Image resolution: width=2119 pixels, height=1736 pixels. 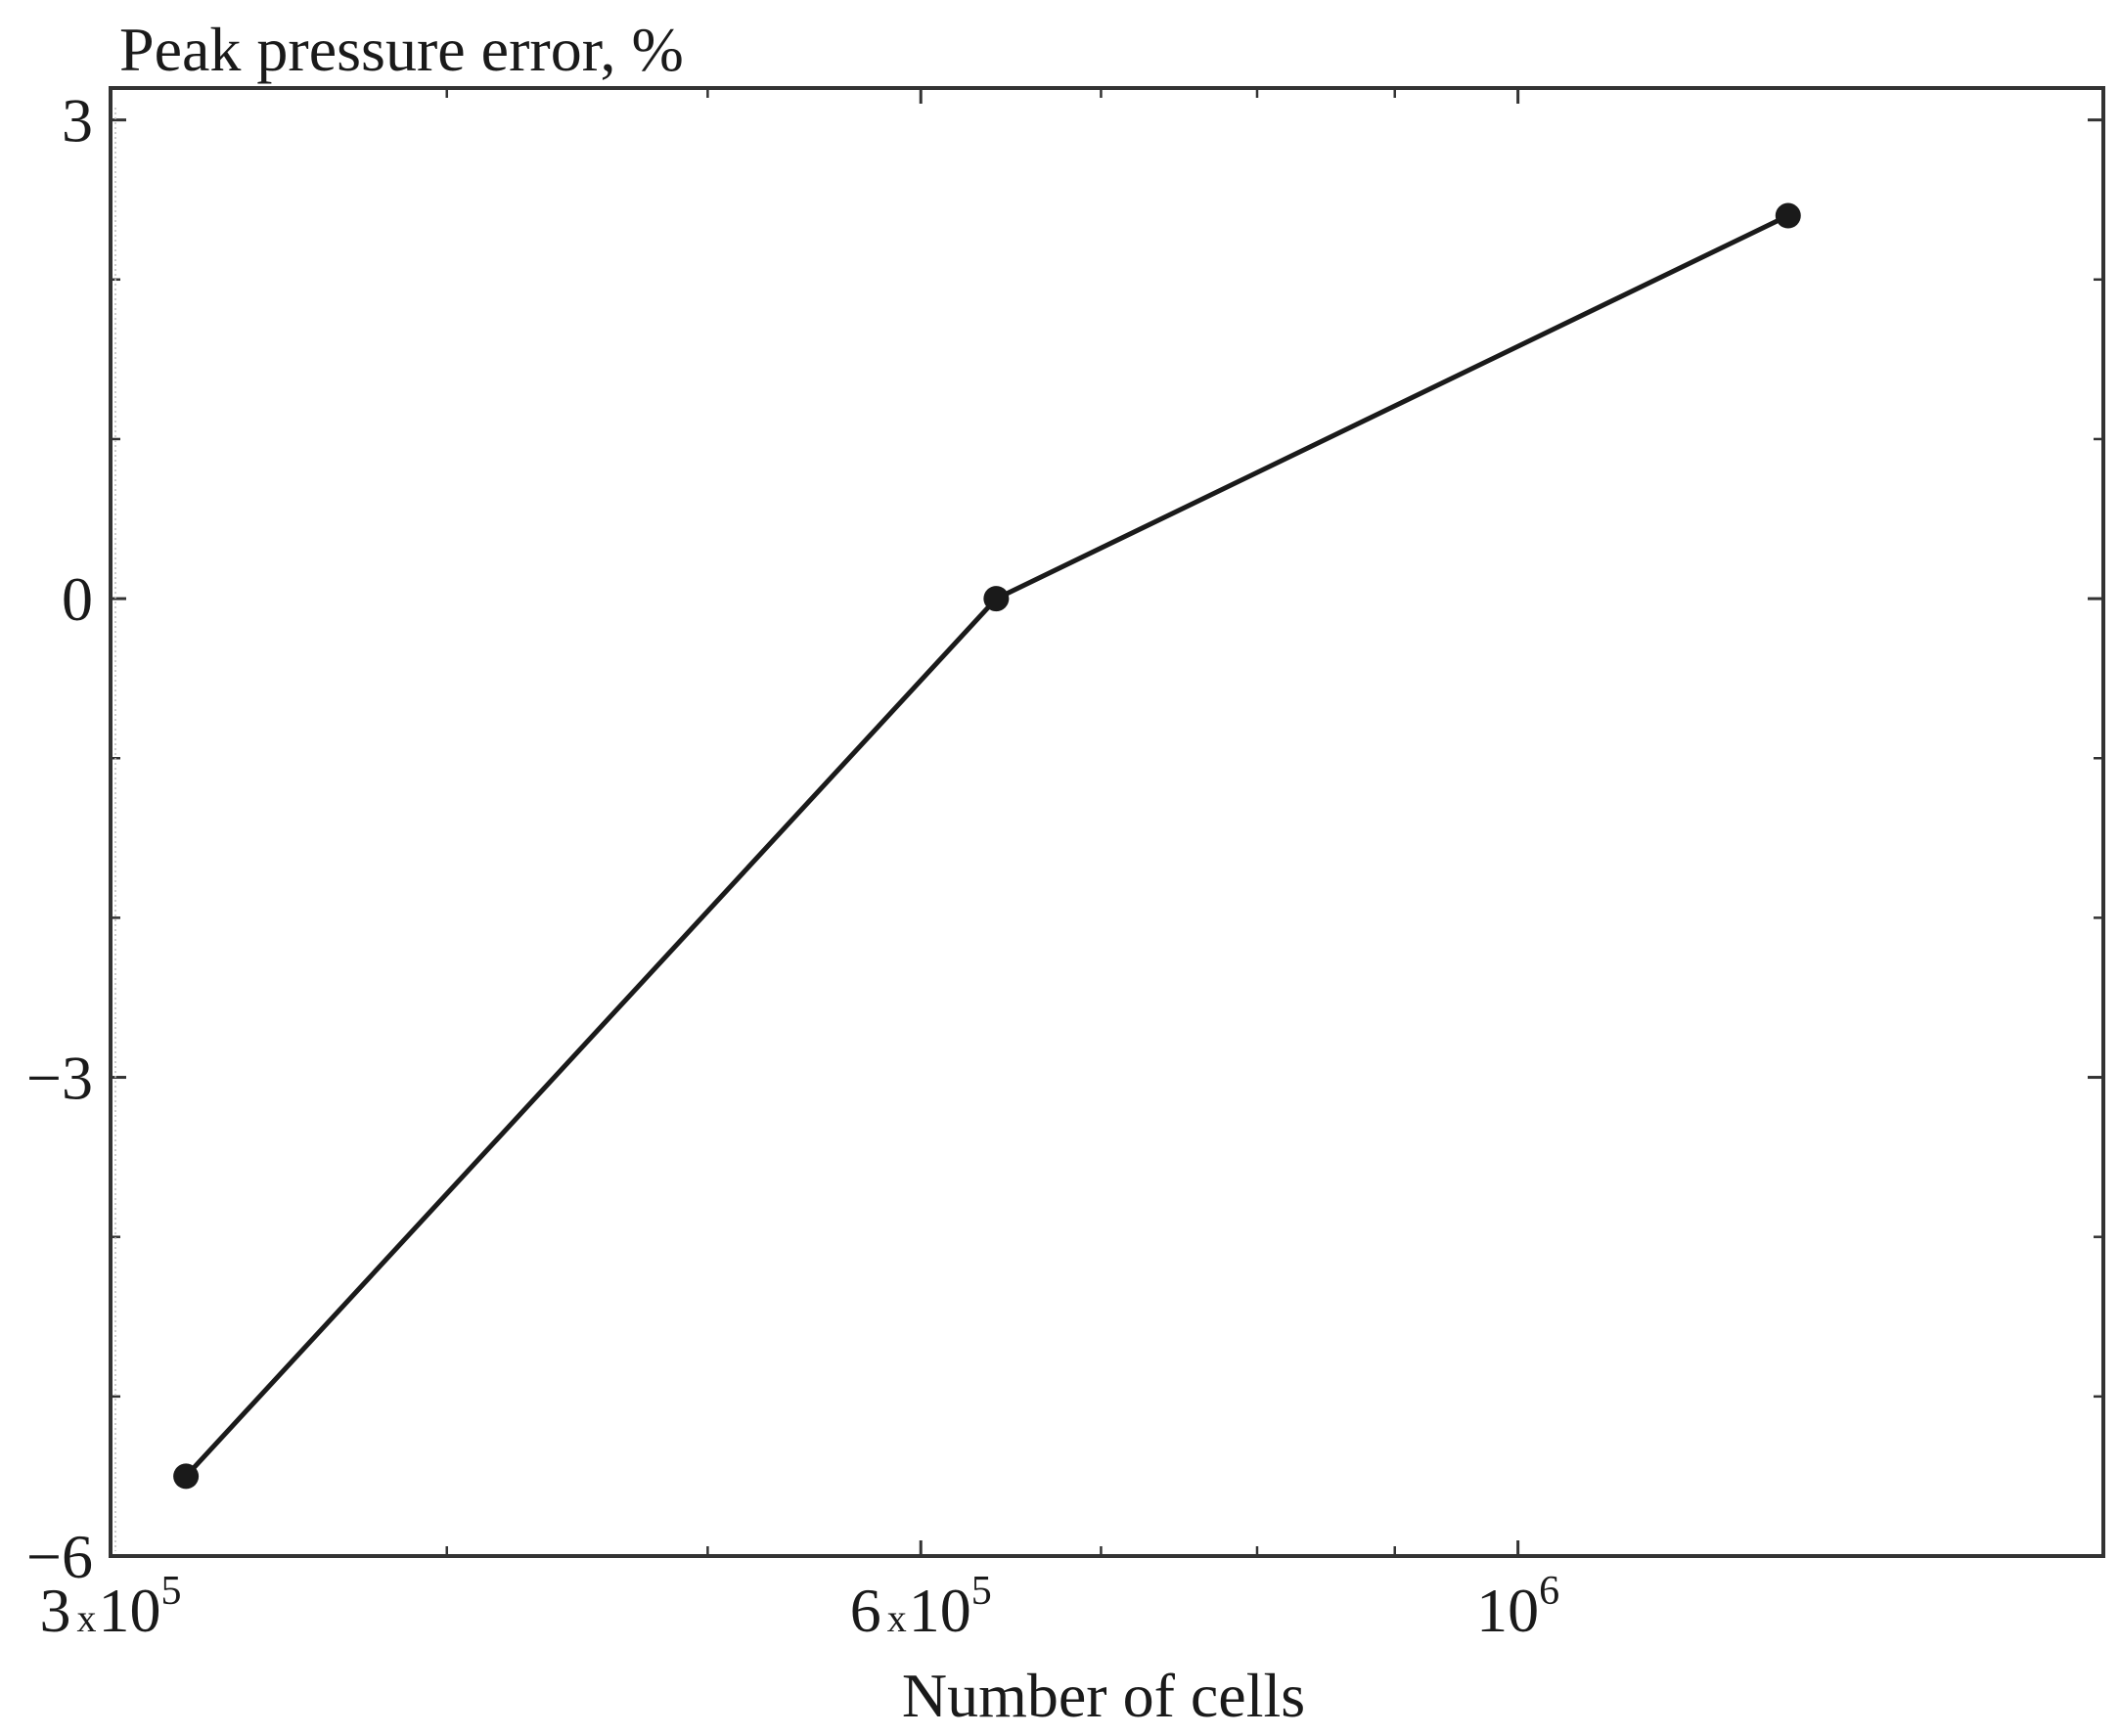 I want to click on x-tick-label: 106, so click(x=1517, y=1607).